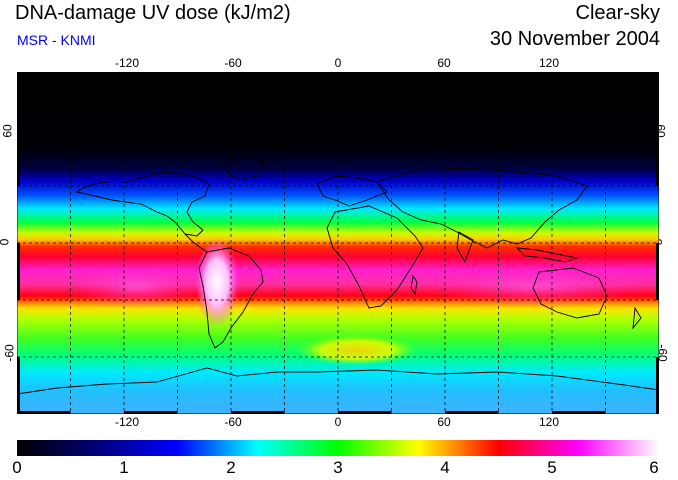 This screenshot has width=678, height=480. I want to click on colorbar-label: 4, so click(445, 467).